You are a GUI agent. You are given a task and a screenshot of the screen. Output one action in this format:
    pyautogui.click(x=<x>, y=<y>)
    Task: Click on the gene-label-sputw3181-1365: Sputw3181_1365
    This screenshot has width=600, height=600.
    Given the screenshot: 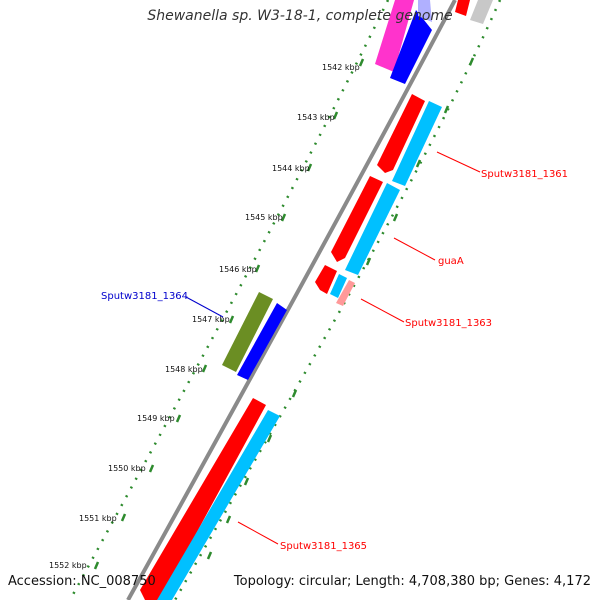 What is the action you would take?
    pyautogui.click(x=323, y=546)
    